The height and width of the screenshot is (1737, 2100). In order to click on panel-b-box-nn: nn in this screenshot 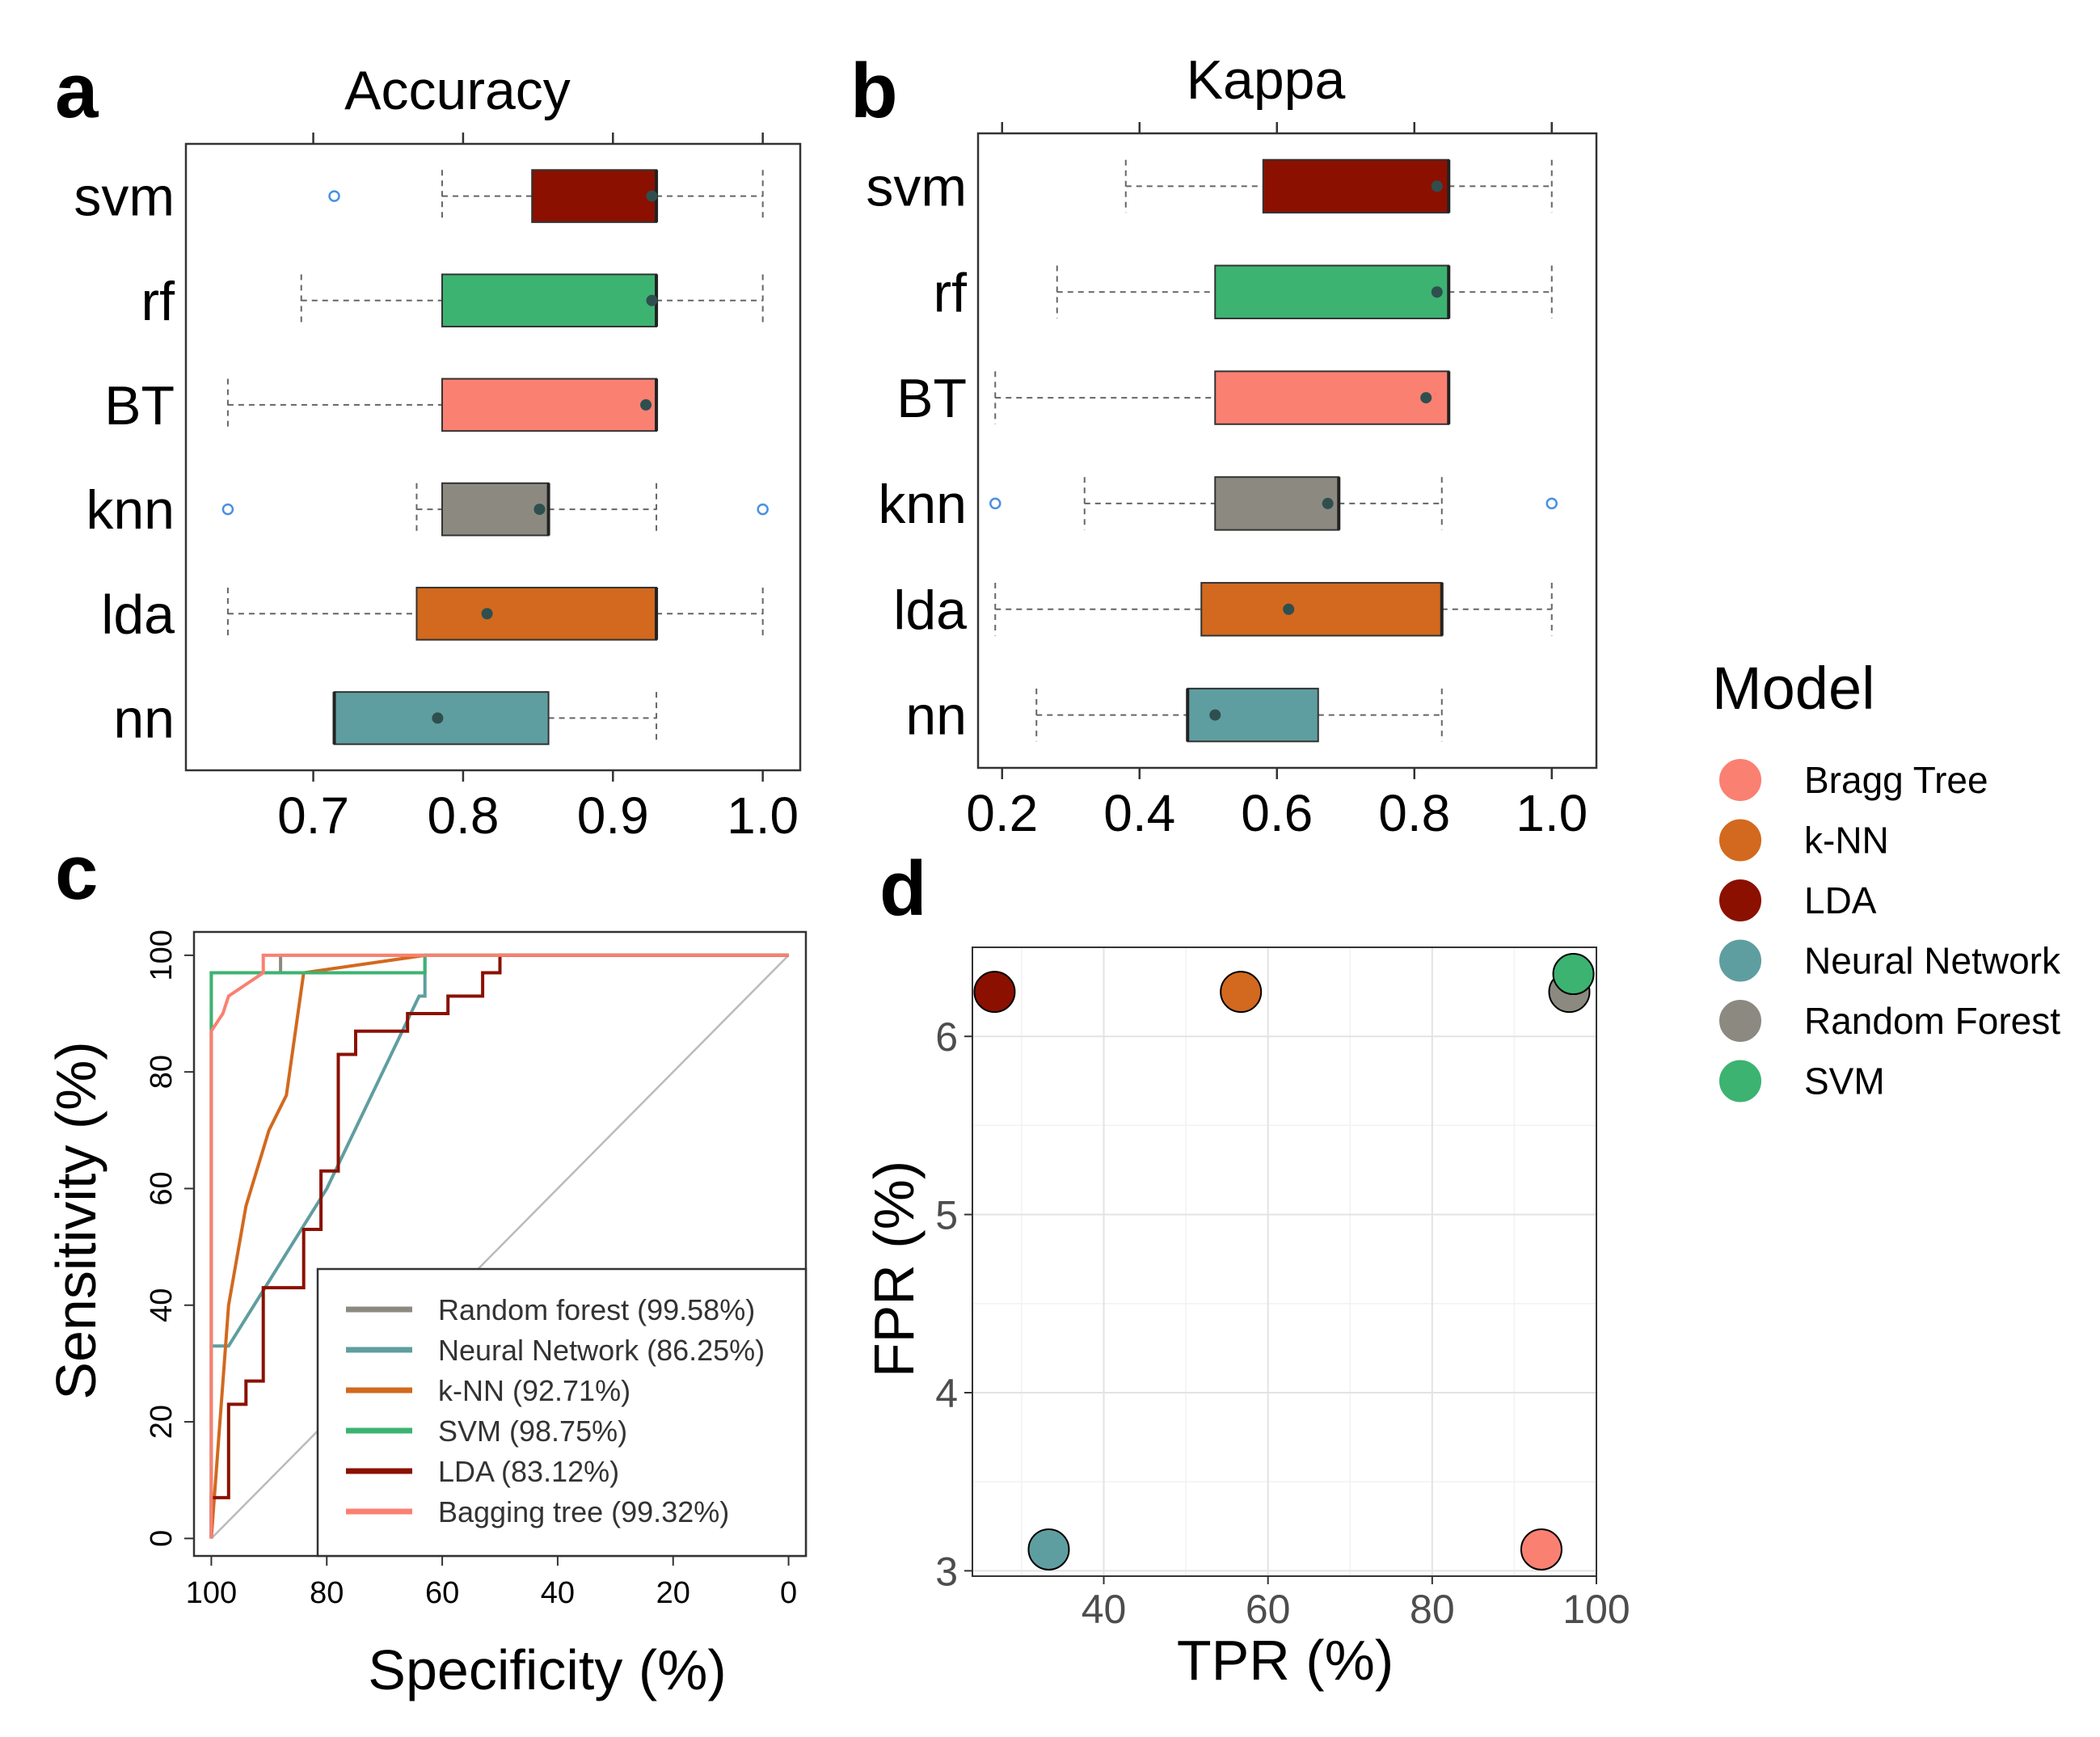, I will do `click(1174, 716)`.